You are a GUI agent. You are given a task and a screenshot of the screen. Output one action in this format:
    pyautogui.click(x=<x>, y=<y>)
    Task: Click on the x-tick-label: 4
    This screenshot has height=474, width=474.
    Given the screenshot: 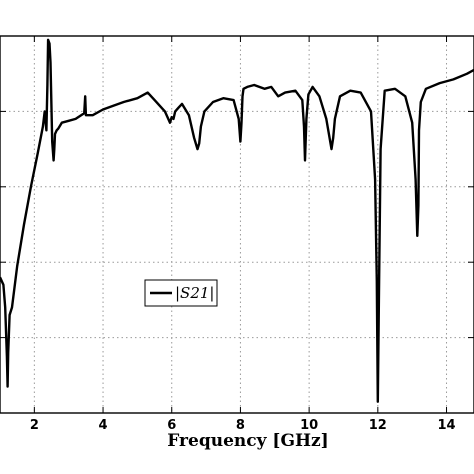 What is the action you would take?
    pyautogui.click(x=103, y=425)
    